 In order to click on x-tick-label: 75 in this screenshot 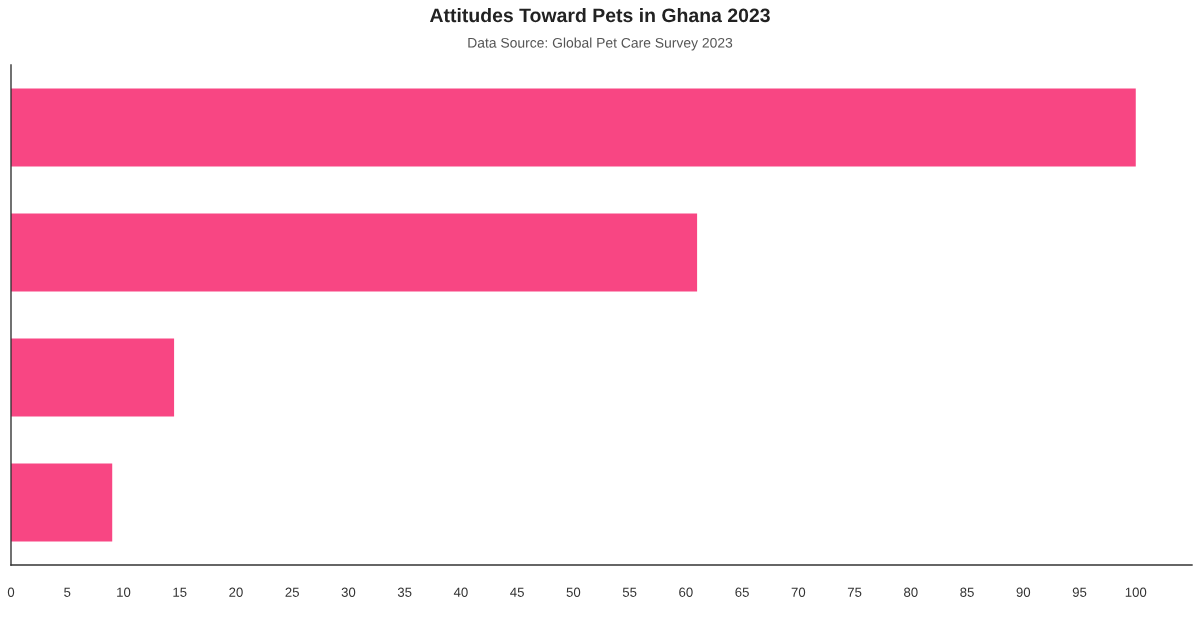, I will do `click(854, 592)`.